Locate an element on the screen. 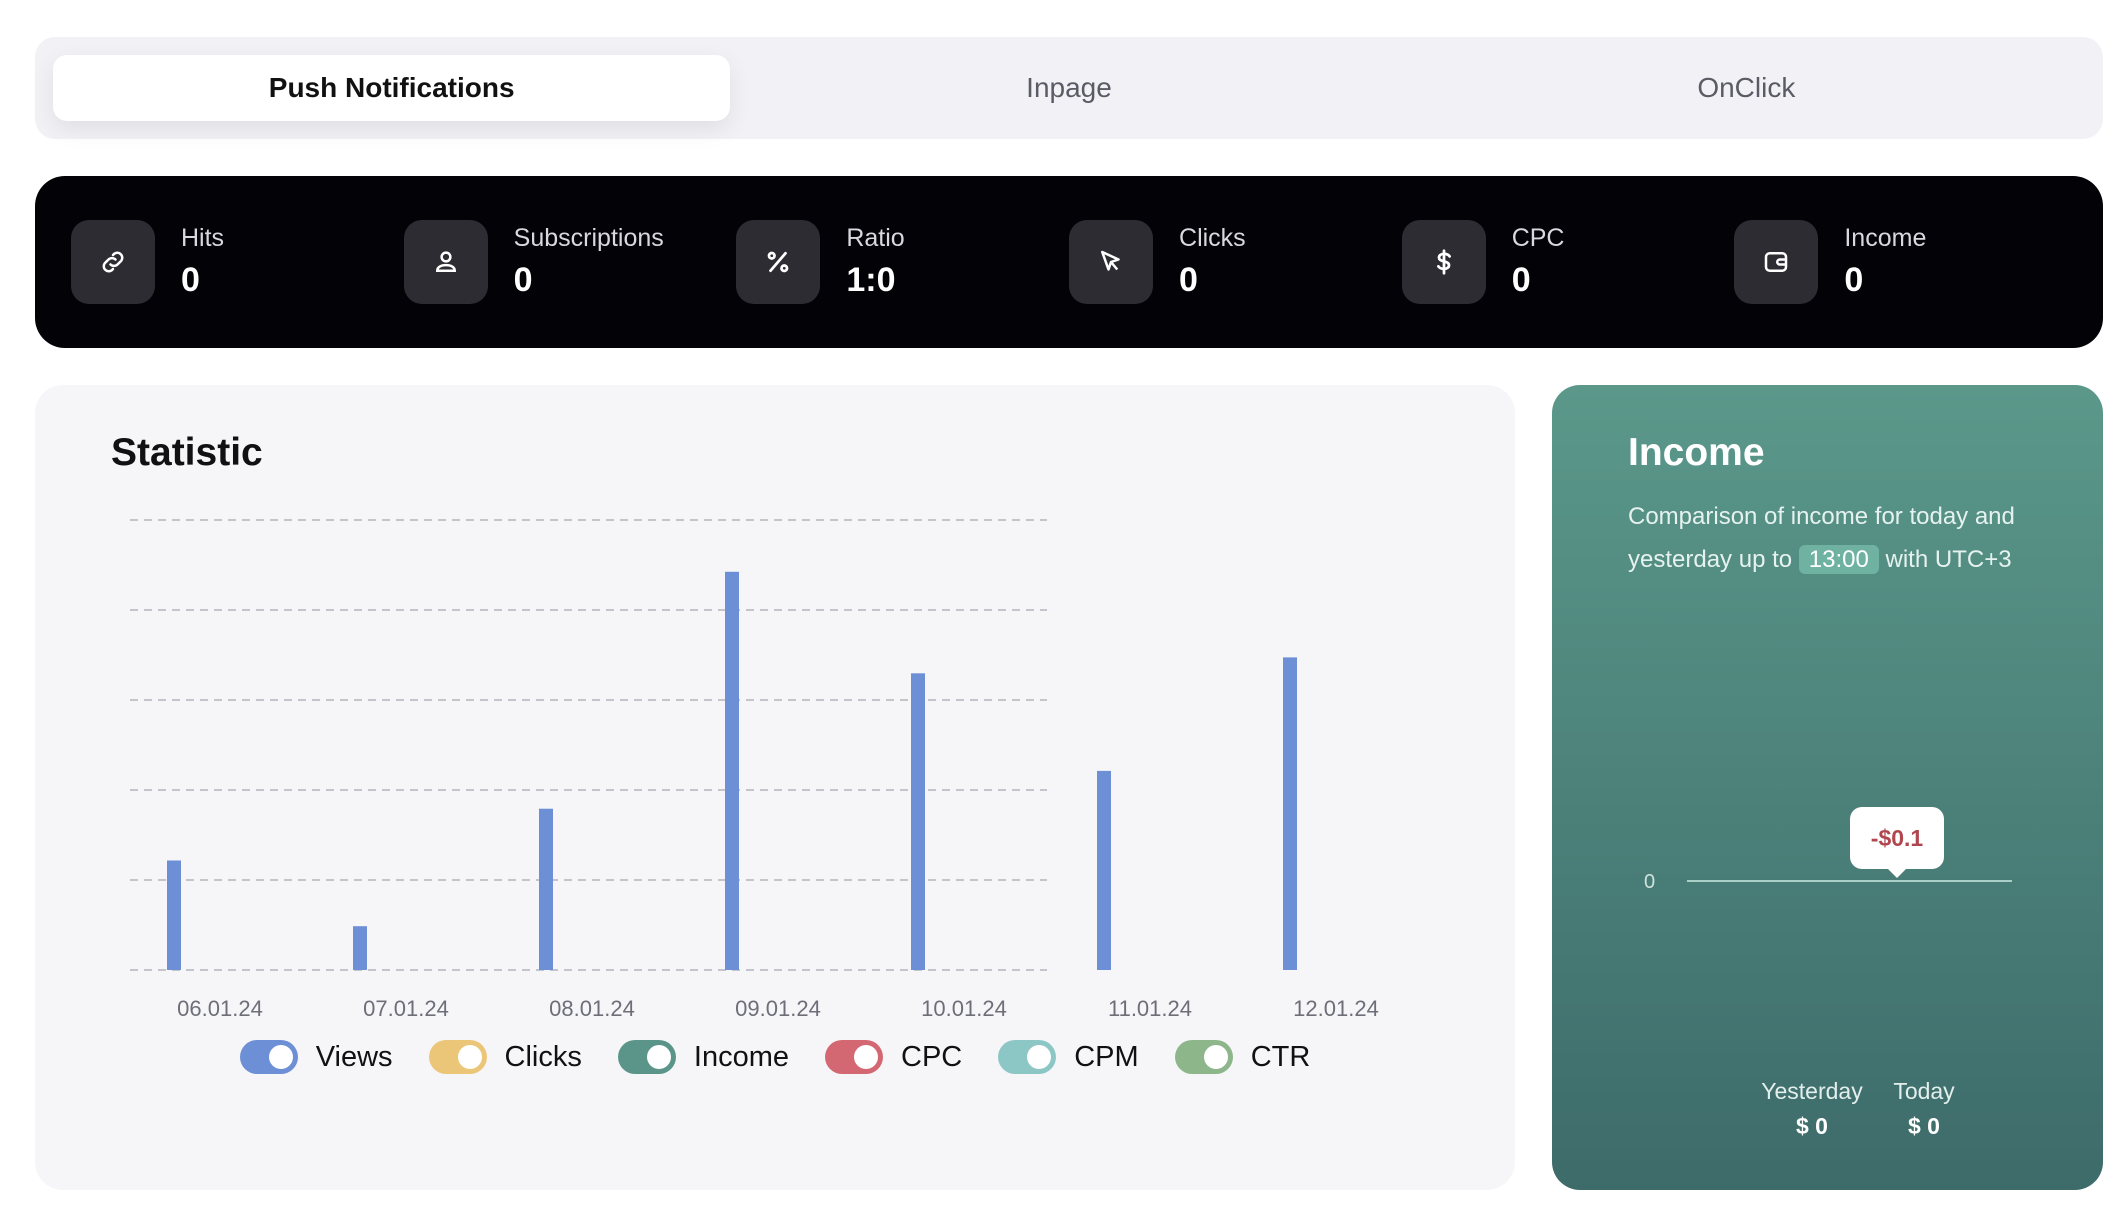 The width and height of the screenshot is (2126, 1222). stat-label: Hits is located at coordinates (203, 238).